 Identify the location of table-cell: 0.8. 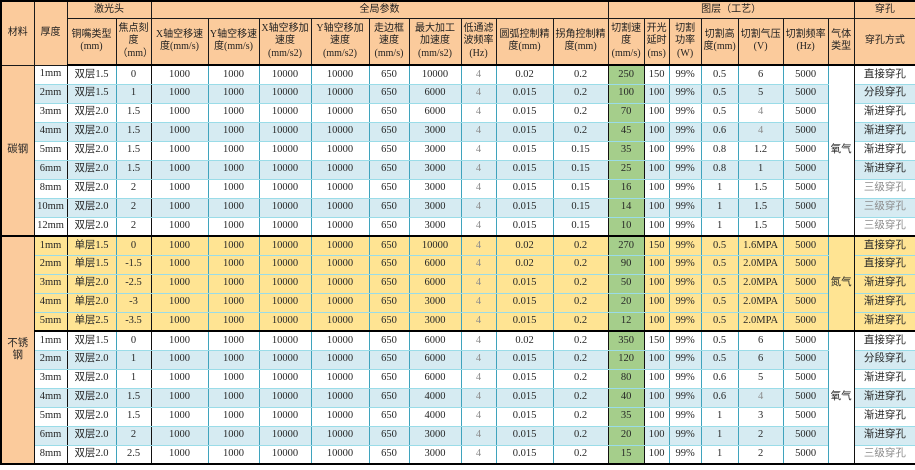
(719, 150).